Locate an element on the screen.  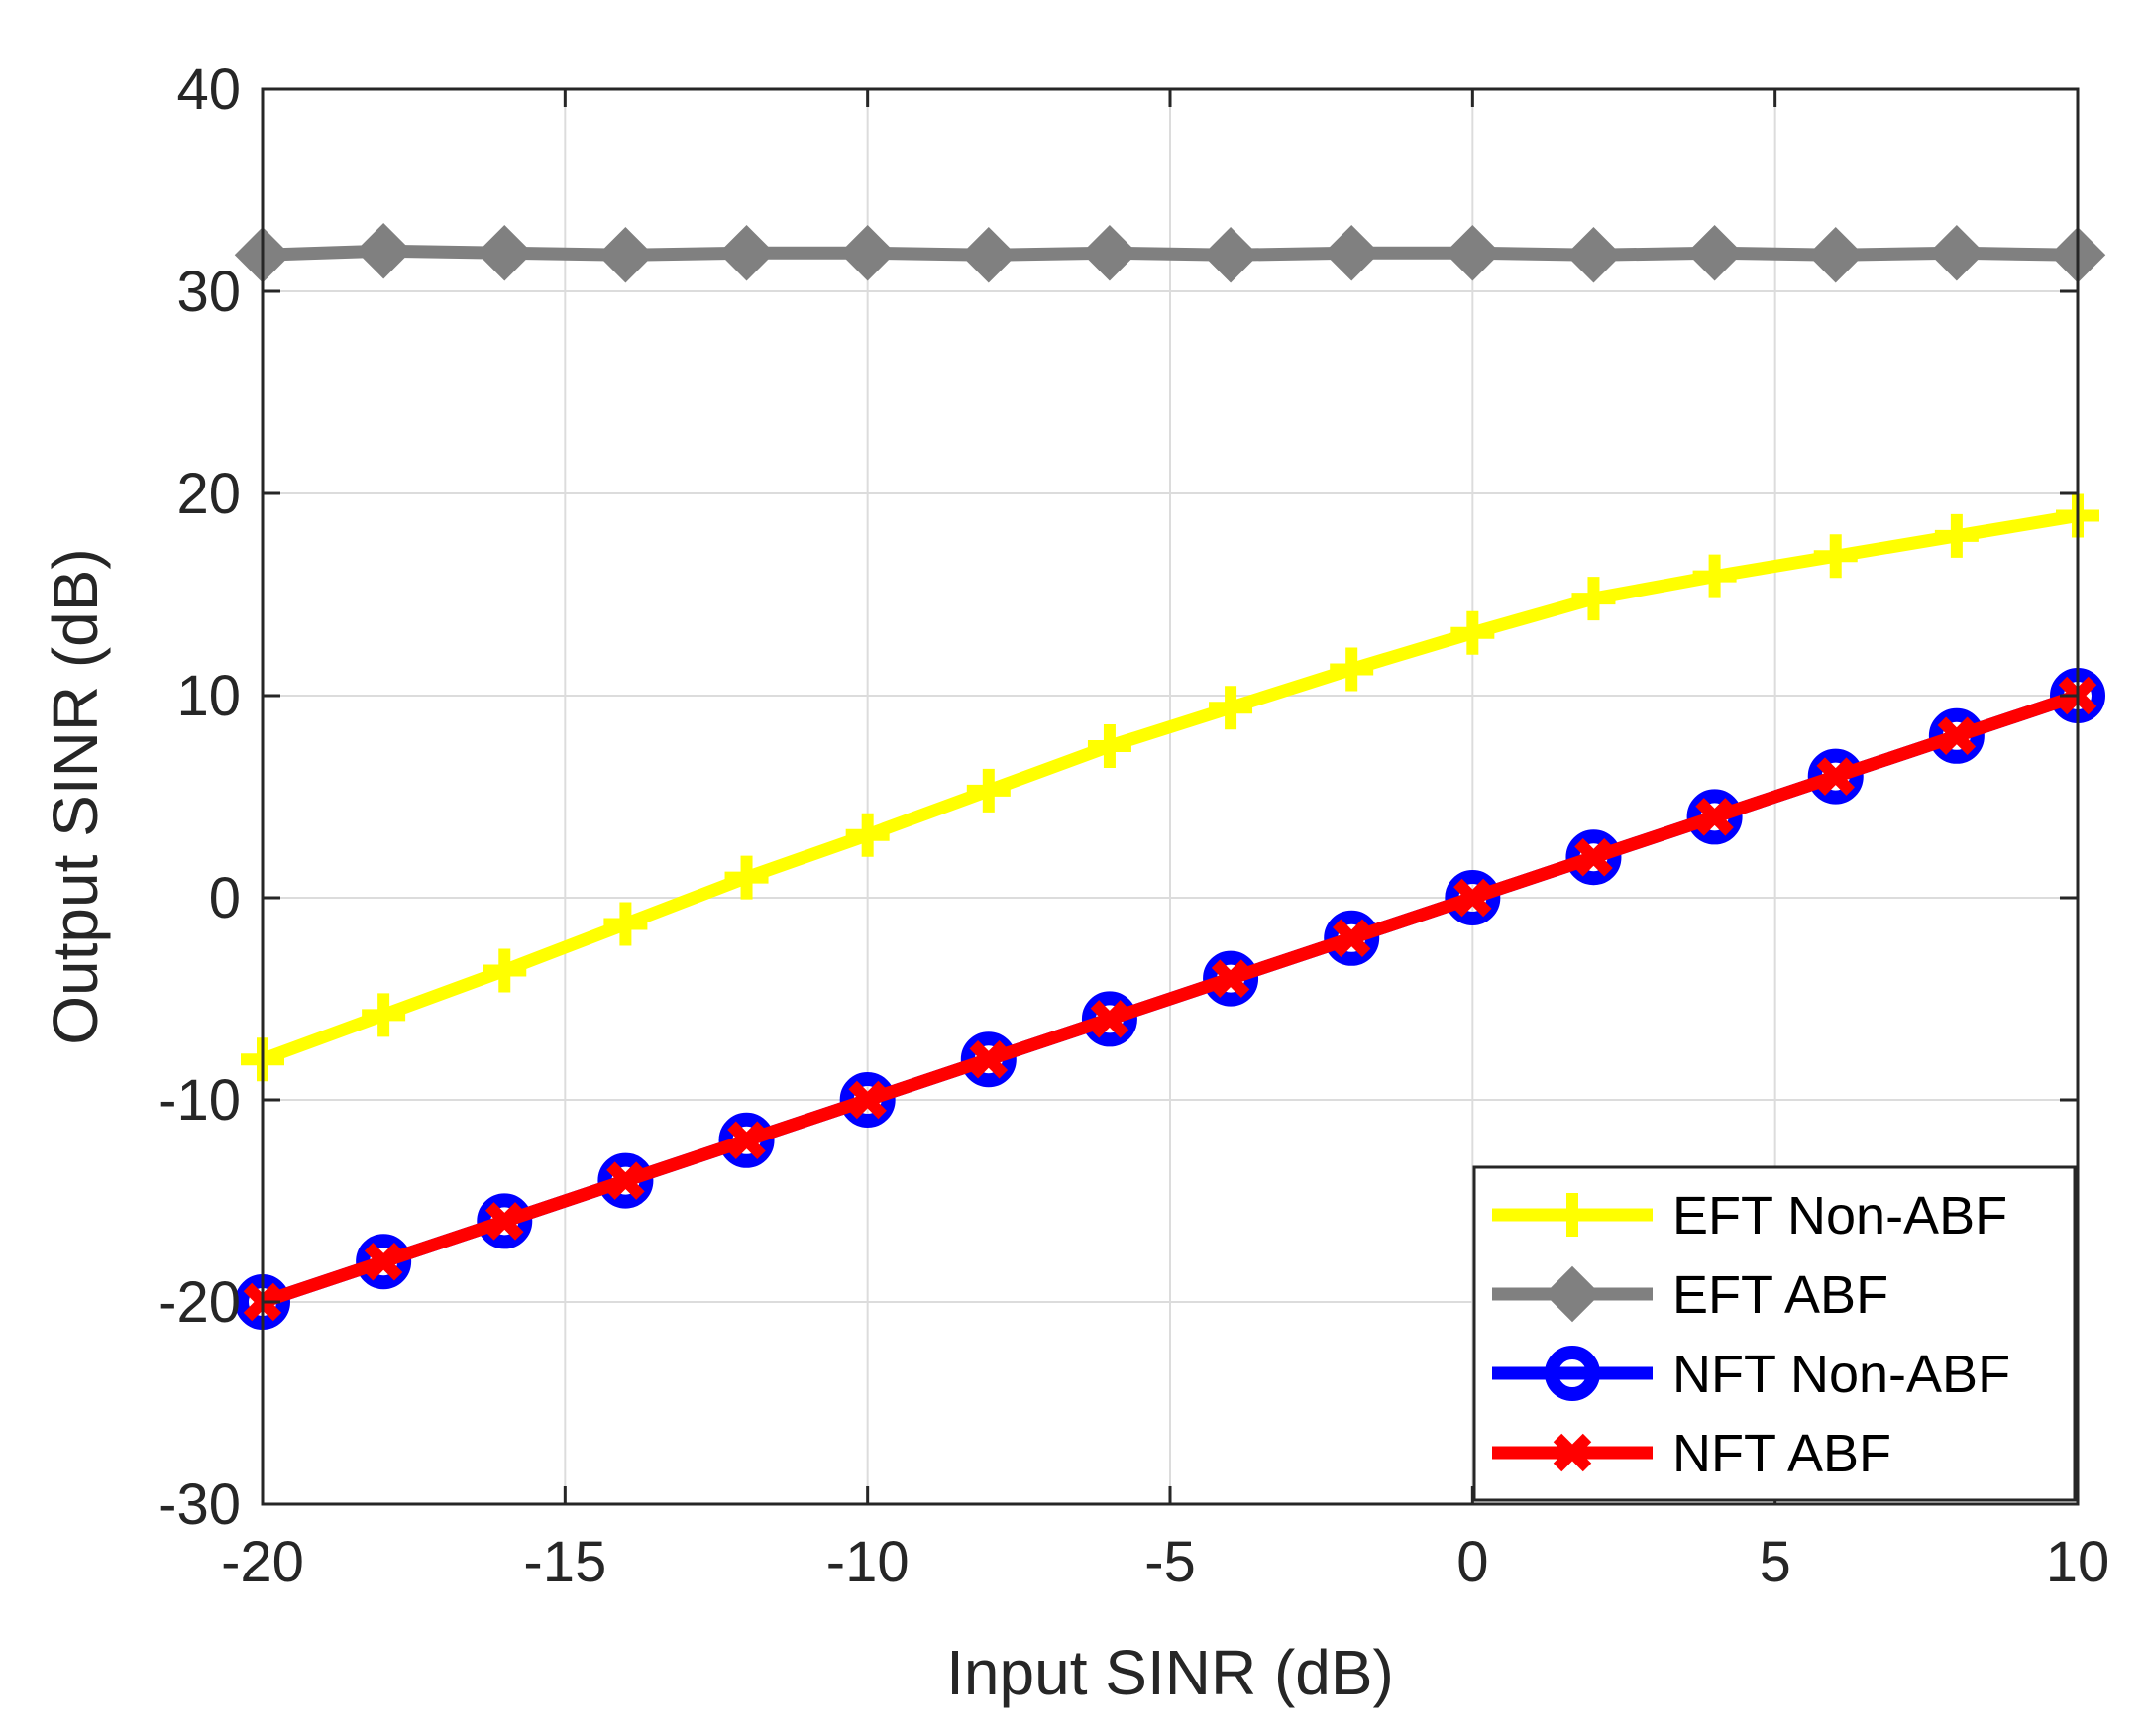
legend-entry: EFT Non-ABF is located at coordinates (1749, 1216).